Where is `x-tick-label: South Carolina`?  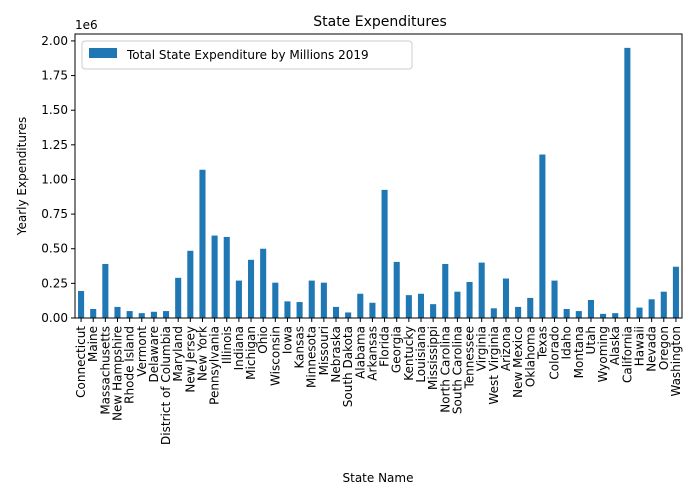
x-tick-label: South Carolina is located at coordinates (457, 370).